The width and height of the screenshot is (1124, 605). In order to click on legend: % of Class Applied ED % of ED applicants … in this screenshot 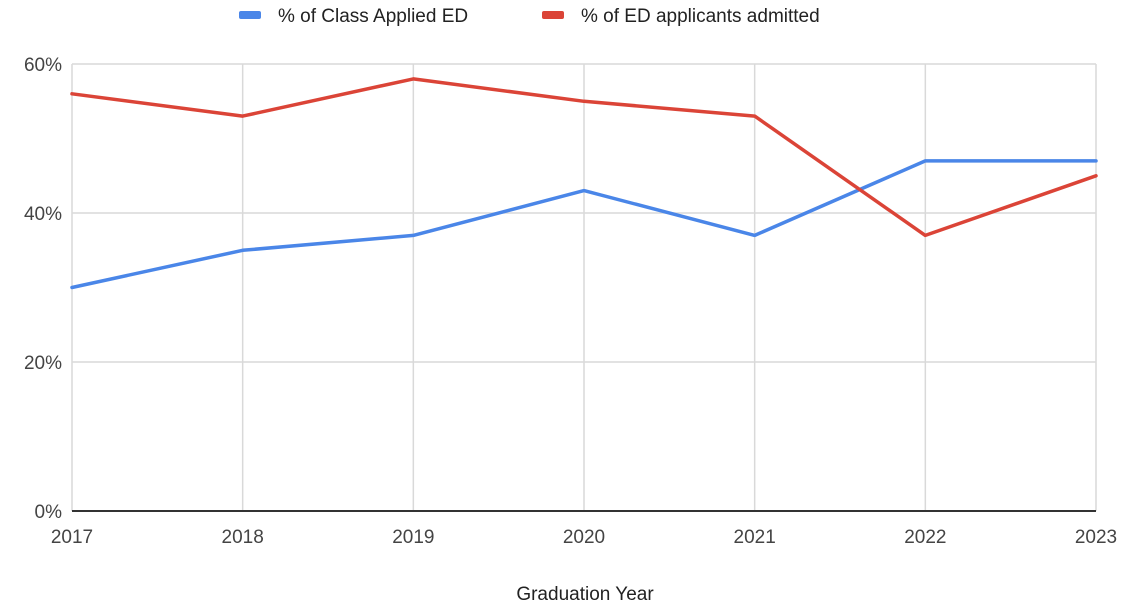, I will do `click(529, 16)`.